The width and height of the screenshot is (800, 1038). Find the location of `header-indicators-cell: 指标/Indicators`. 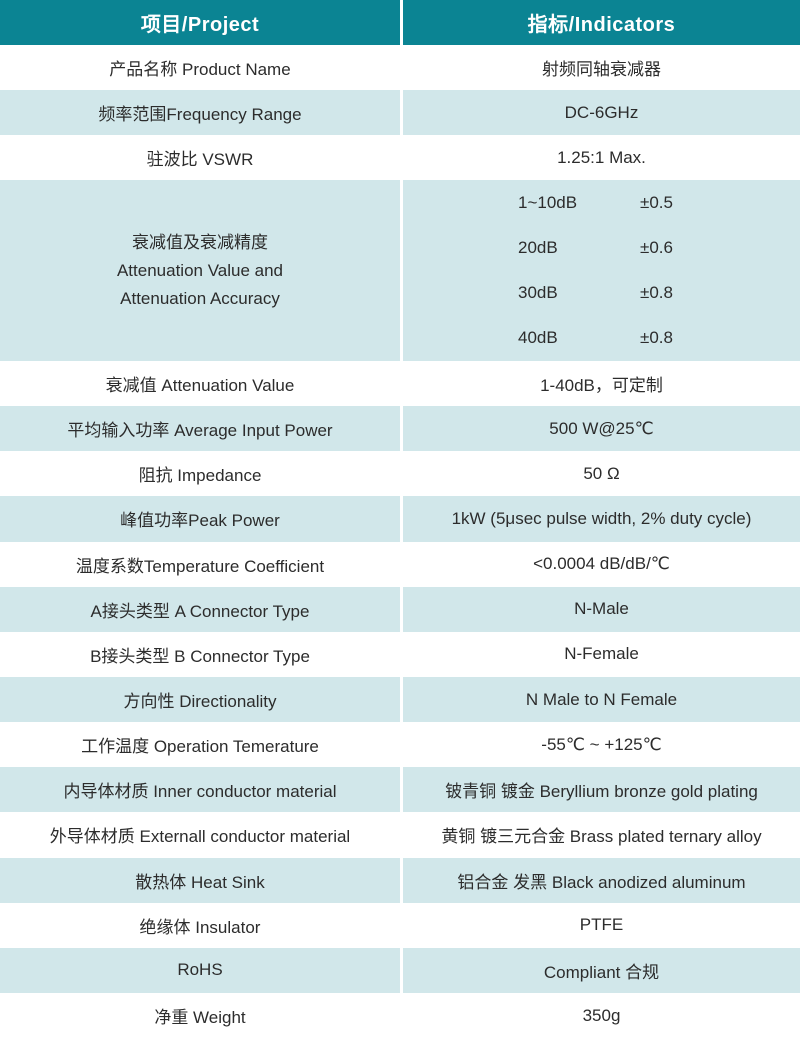

header-indicators-cell: 指标/Indicators is located at coordinates (601, 25).